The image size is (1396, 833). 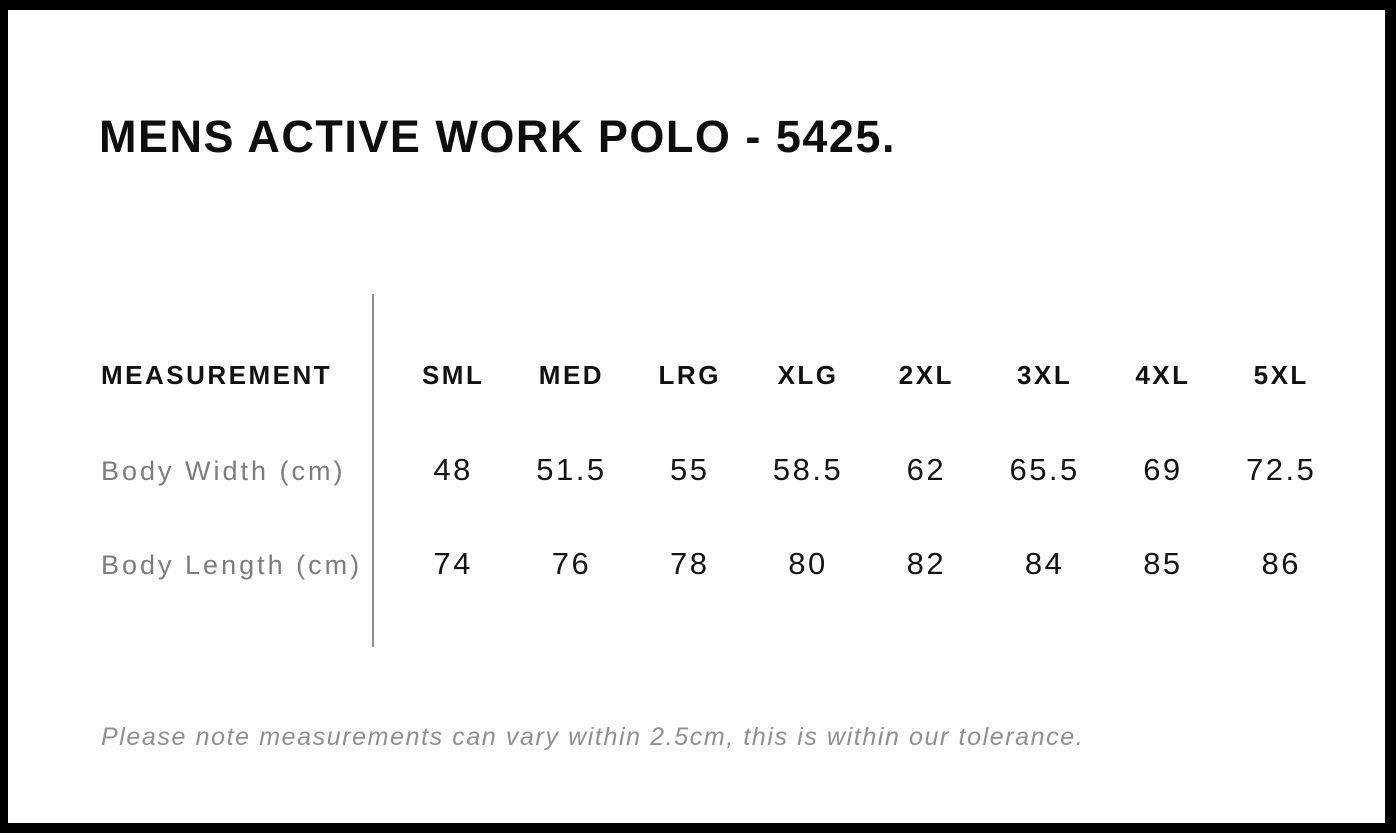 I want to click on size-value: 55, so click(x=690, y=469).